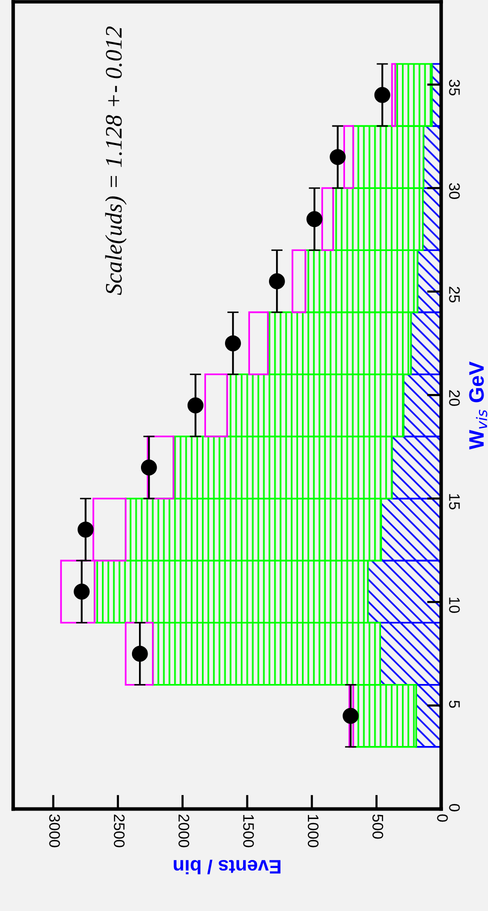 This screenshot has height=911, width=488. Describe the element at coordinates (54, 831) in the screenshot. I see `x-tick-label: 3000` at that location.